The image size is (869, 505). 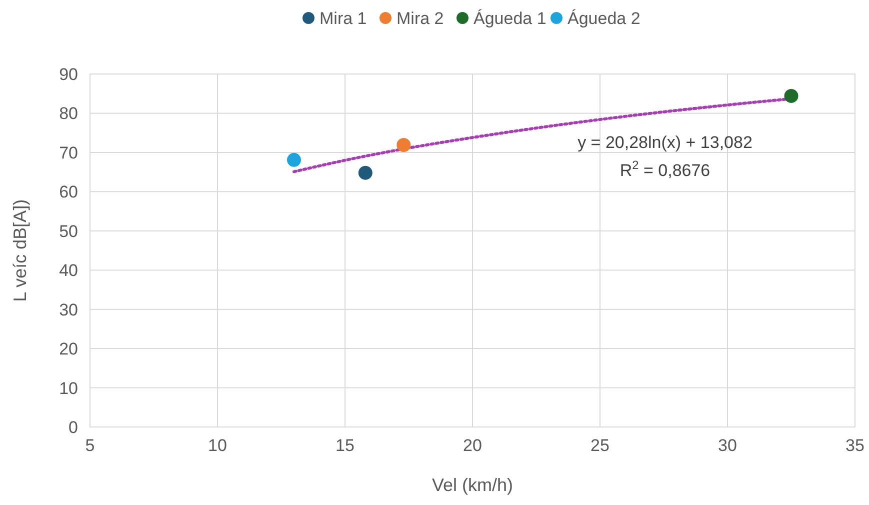 What do you see at coordinates (68, 114) in the screenshot?
I see `y-tick-label: 80` at bounding box center [68, 114].